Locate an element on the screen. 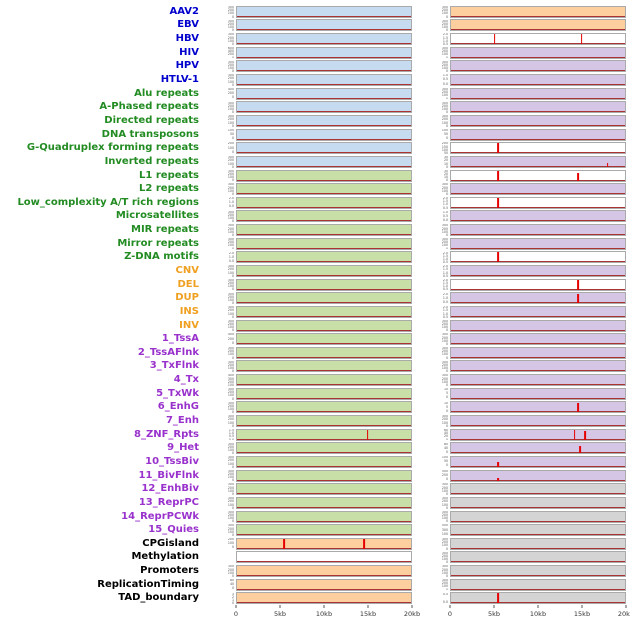 The image size is (630, 630). x-tick-label: 20kb is located at coordinates (412, 614).